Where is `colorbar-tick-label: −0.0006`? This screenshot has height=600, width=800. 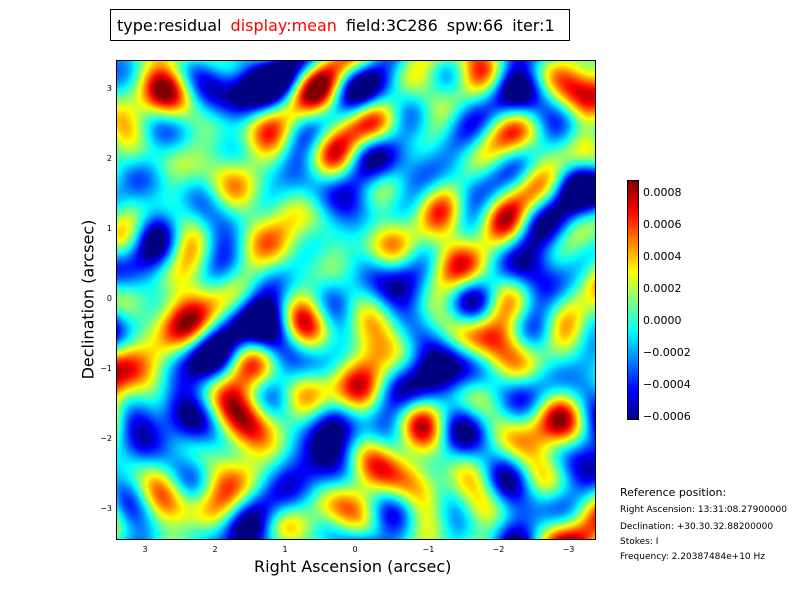 colorbar-tick-label: −0.0006 is located at coordinates (667, 416).